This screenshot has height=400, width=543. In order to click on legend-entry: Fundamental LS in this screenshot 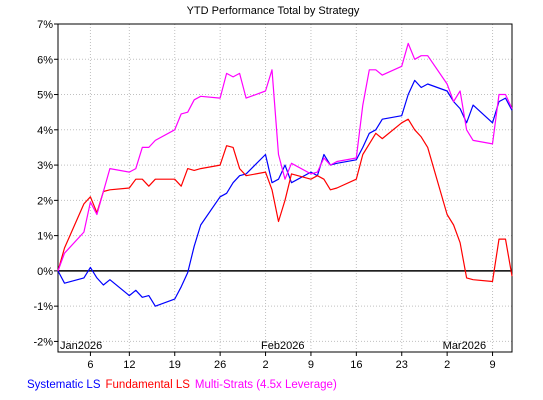, I will do `click(148, 385)`.